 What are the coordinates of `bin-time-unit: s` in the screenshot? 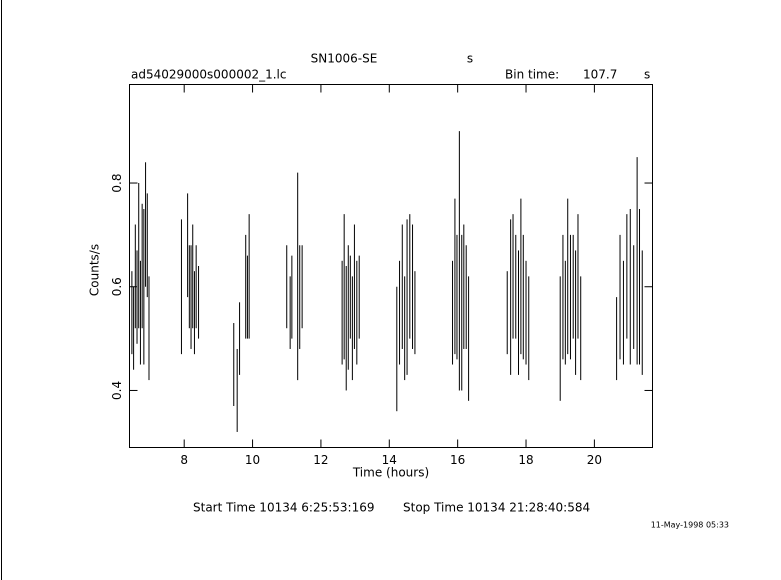 It's located at (647, 75).